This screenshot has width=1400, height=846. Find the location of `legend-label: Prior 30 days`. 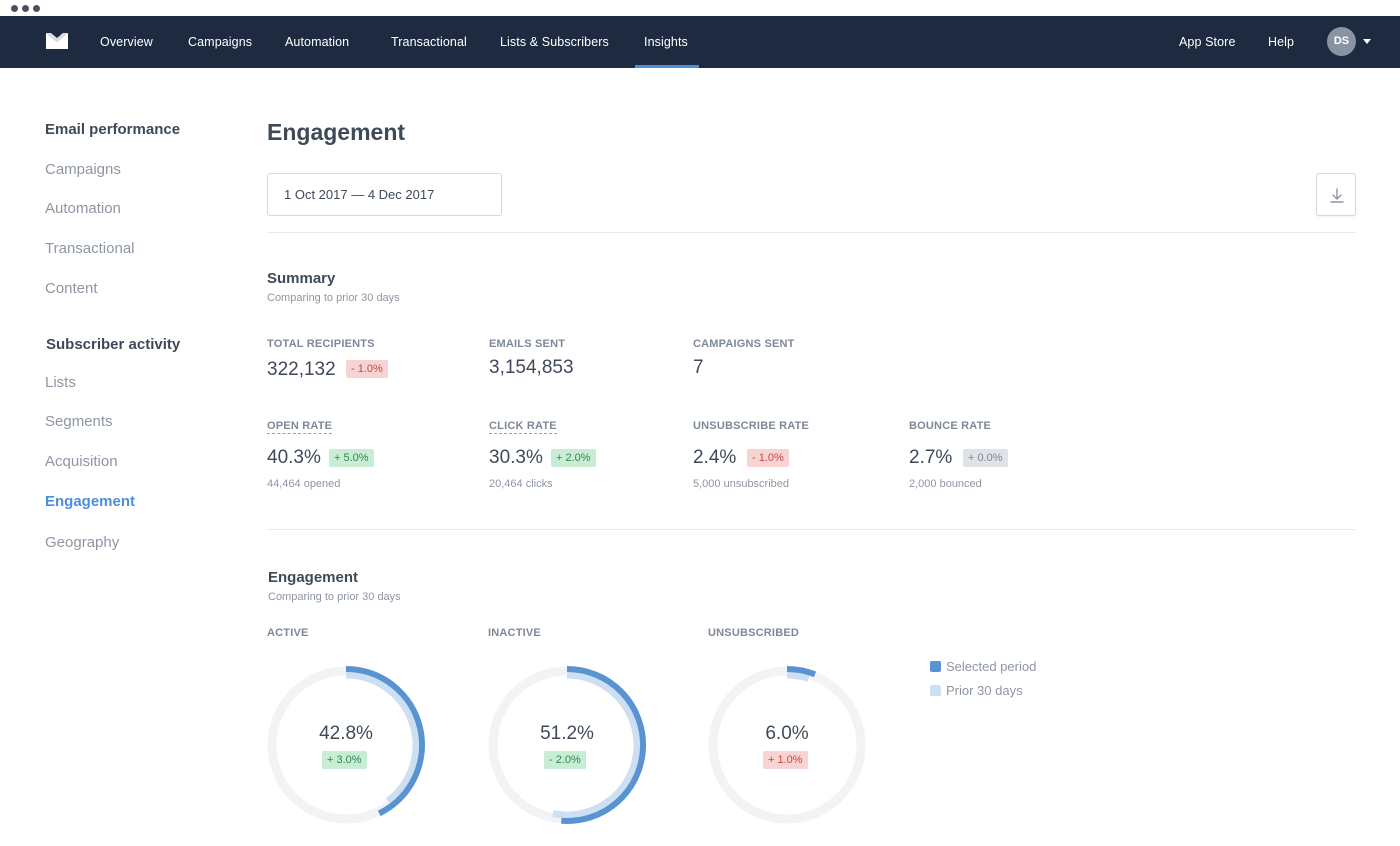

legend-label: Prior 30 days is located at coordinates (984, 690).